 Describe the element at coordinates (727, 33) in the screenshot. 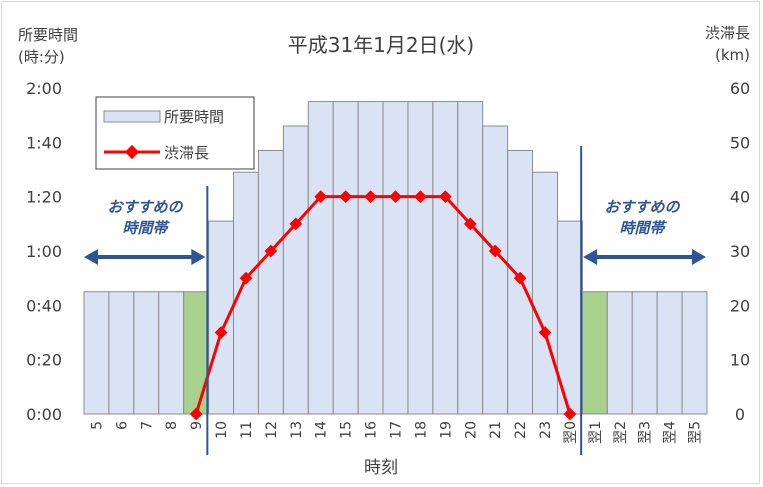

I see `y-right-title-line1: 渋滞長` at that location.